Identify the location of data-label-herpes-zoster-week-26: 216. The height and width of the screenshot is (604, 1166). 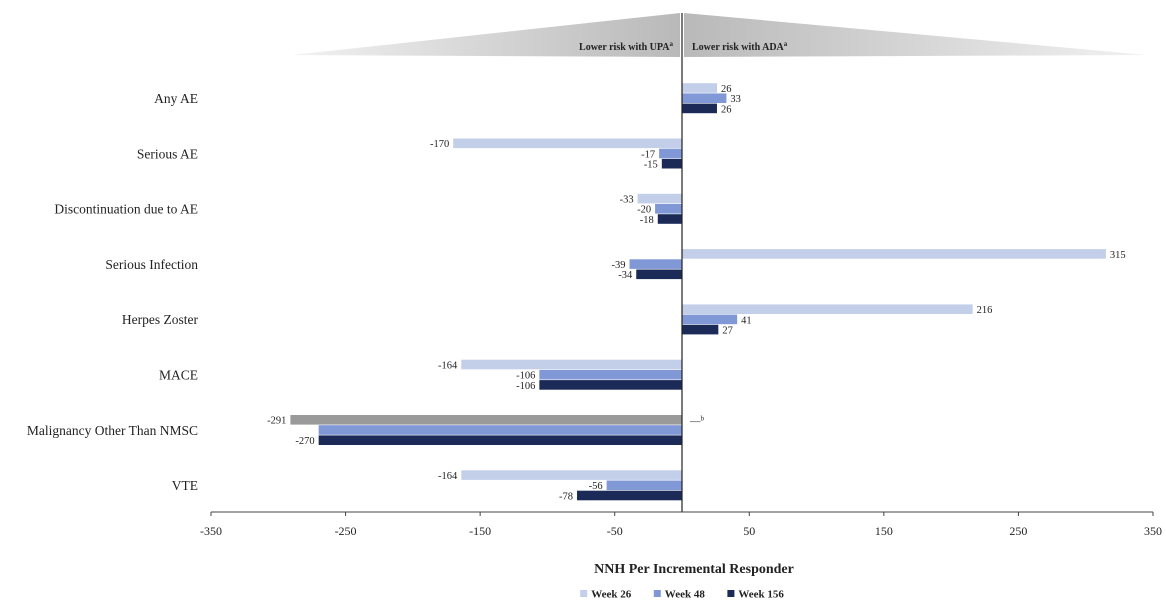
(985, 310).